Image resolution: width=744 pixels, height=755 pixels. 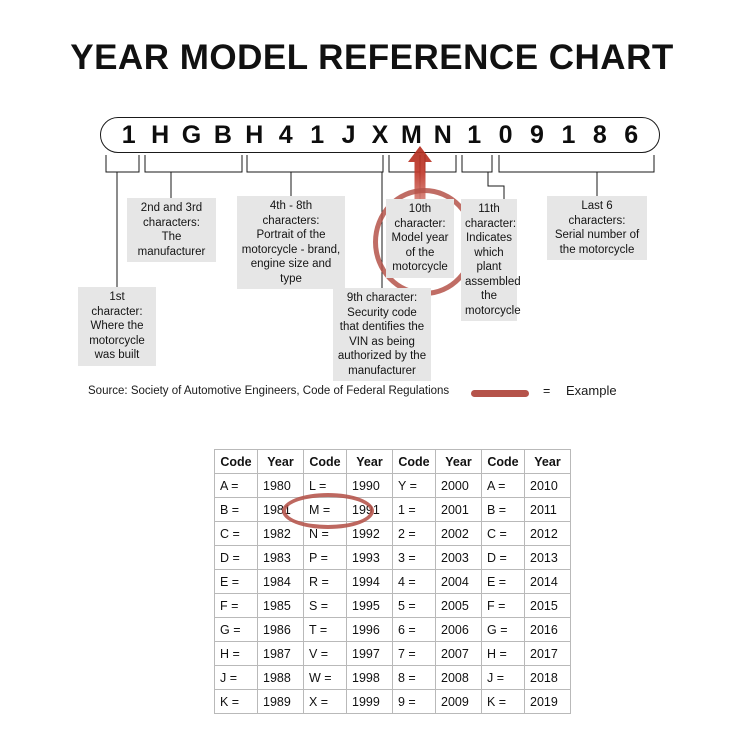 What do you see at coordinates (325, 701) in the screenshot?
I see `year-table-code-cell: X =` at bounding box center [325, 701].